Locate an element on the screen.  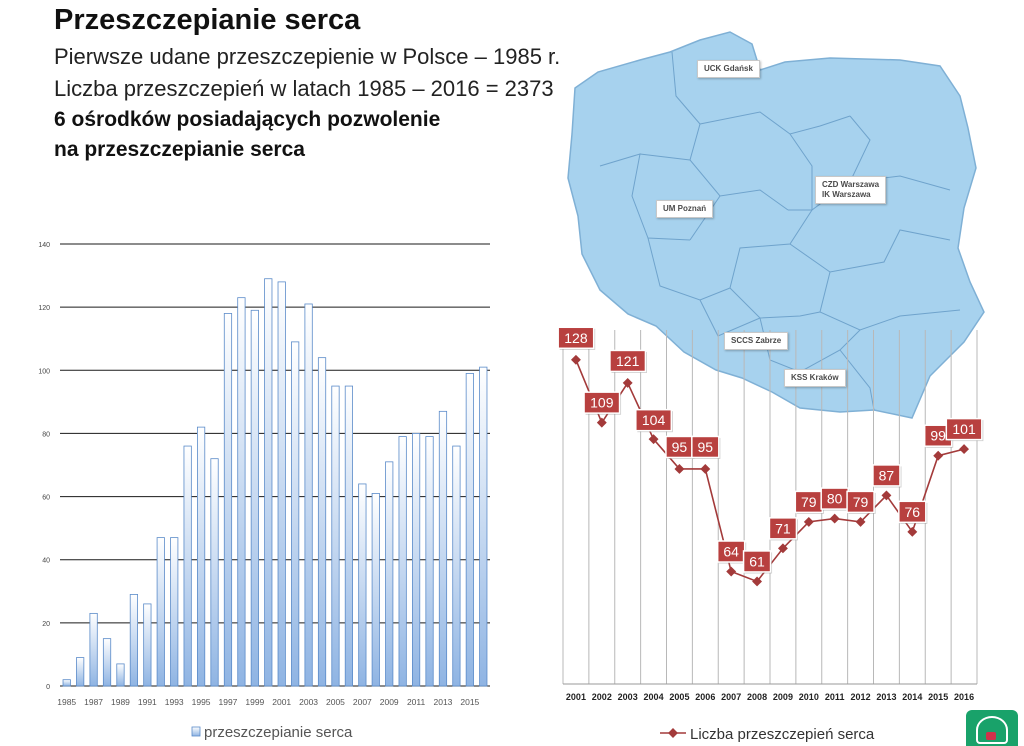
data-label: 87 is located at coordinates (887, 475).